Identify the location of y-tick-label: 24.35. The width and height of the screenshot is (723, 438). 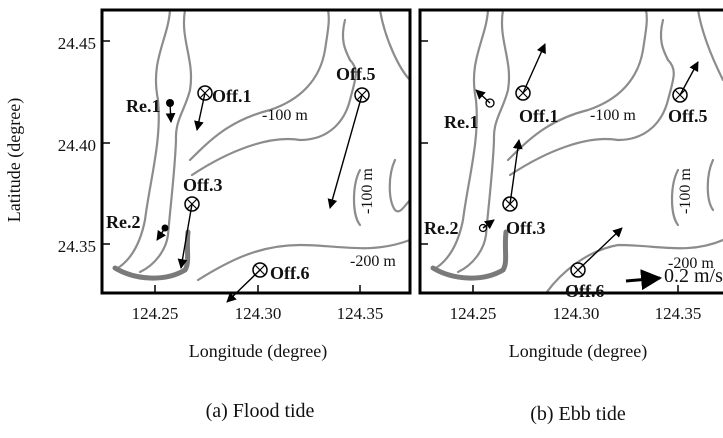
(77, 246).